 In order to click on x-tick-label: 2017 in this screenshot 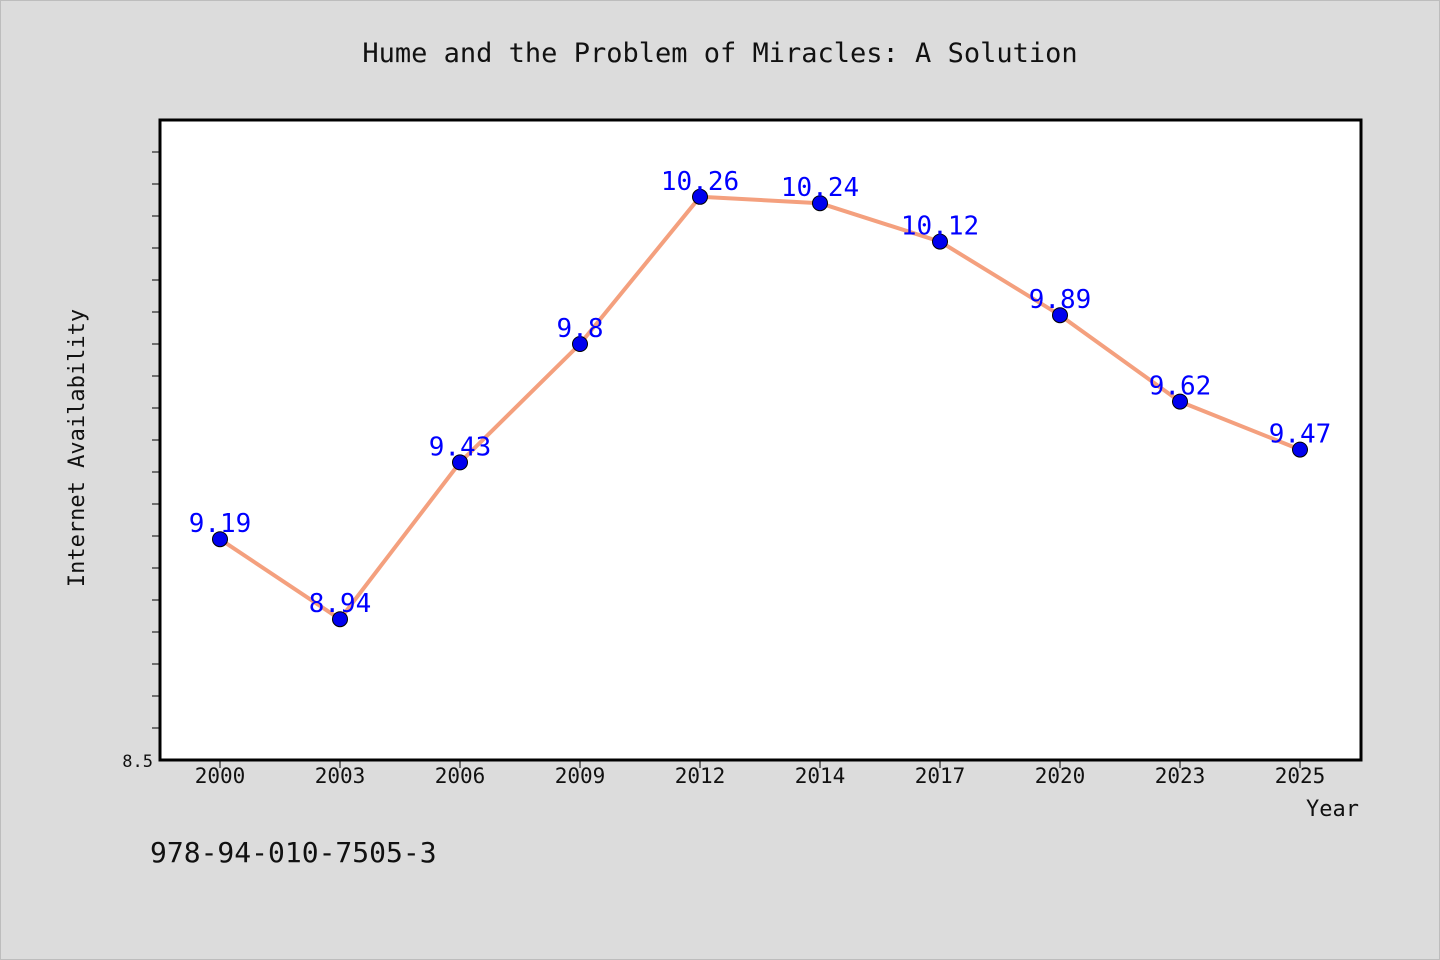, I will do `click(940, 776)`.